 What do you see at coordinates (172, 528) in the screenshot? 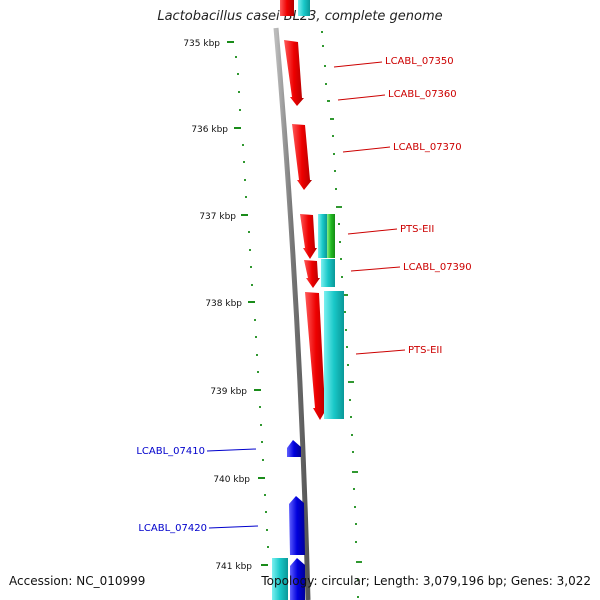
I see `gene-label-lcabl-07420: LCABL_07420` at bounding box center [172, 528].